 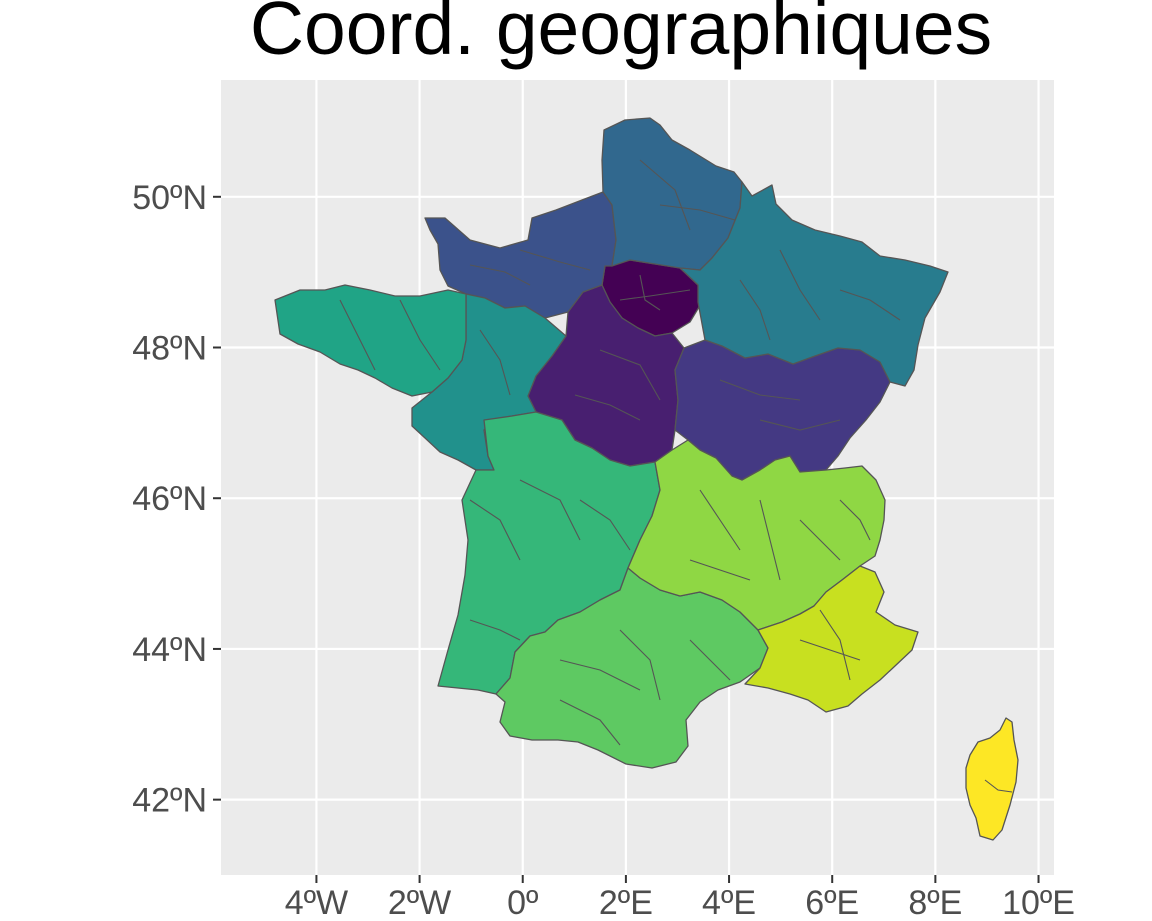 What do you see at coordinates (419, 902) in the screenshot?
I see `x-tick-label: 2ºW` at bounding box center [419, 902].